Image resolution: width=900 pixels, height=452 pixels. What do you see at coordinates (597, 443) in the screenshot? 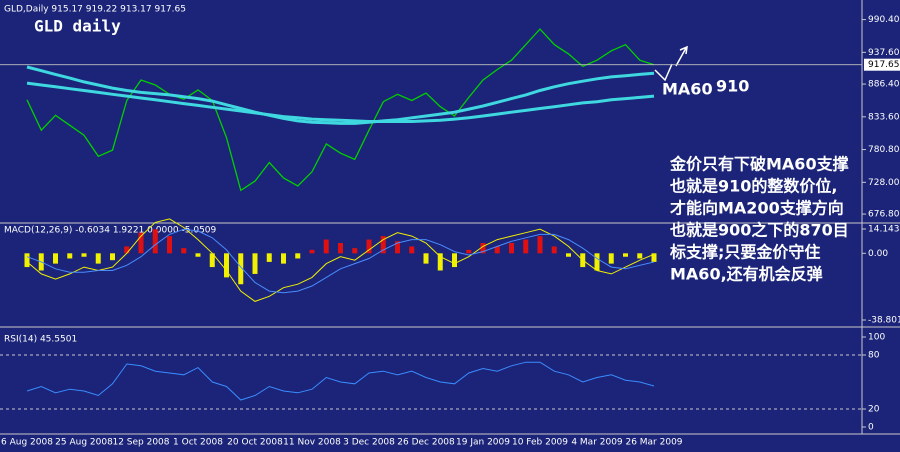
I see `x-tick-label: 4 Mar 2009` at bounding box center [597, 443].